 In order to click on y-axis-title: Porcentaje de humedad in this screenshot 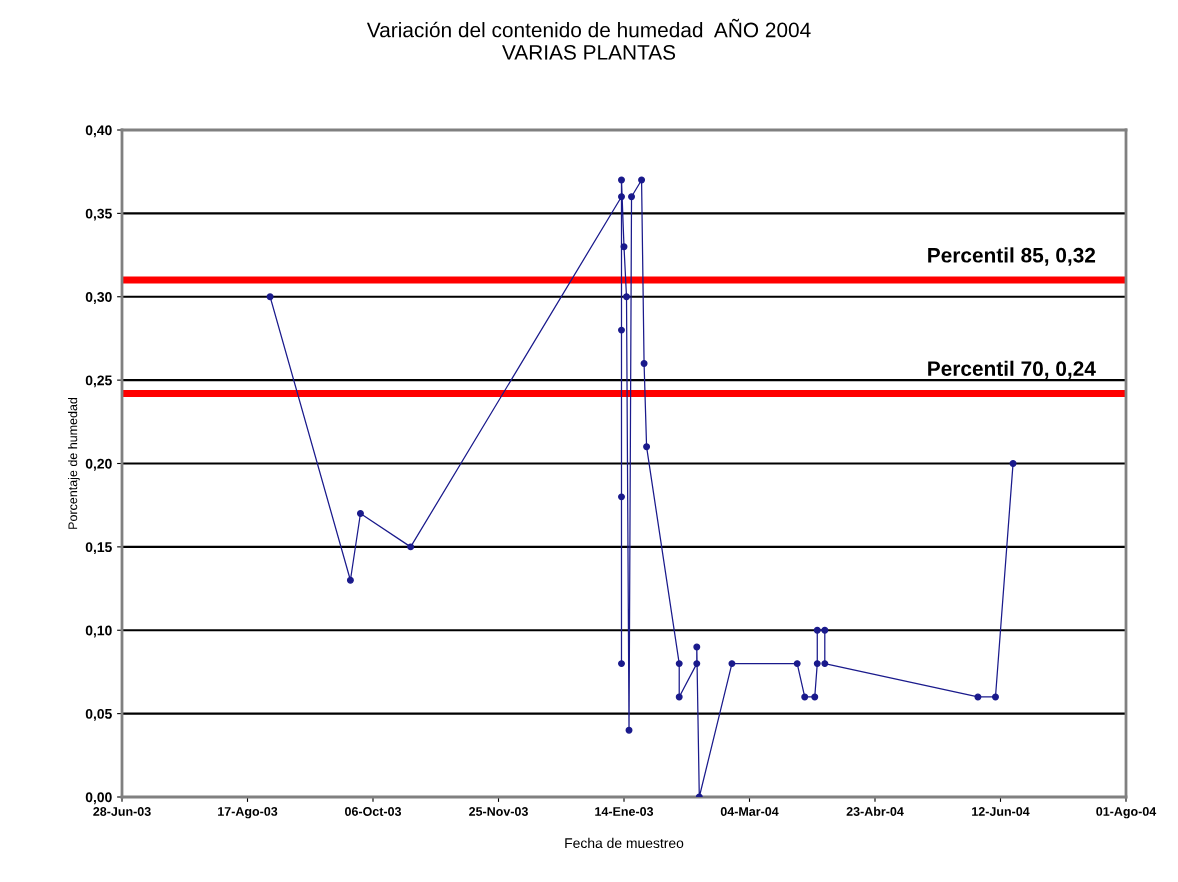, I will do `click(74, 463)`.